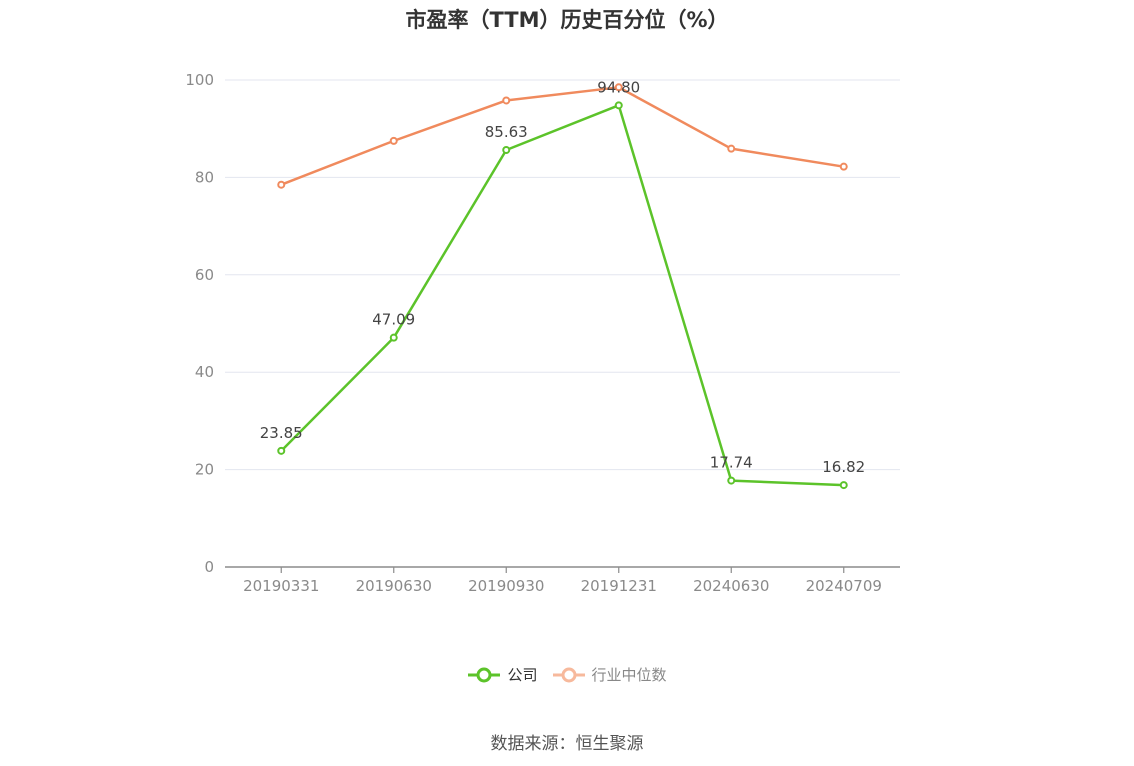  Describe the element at coordinates (199, 80) in the screenshot. I see `y-tick-label: 100` at that location.